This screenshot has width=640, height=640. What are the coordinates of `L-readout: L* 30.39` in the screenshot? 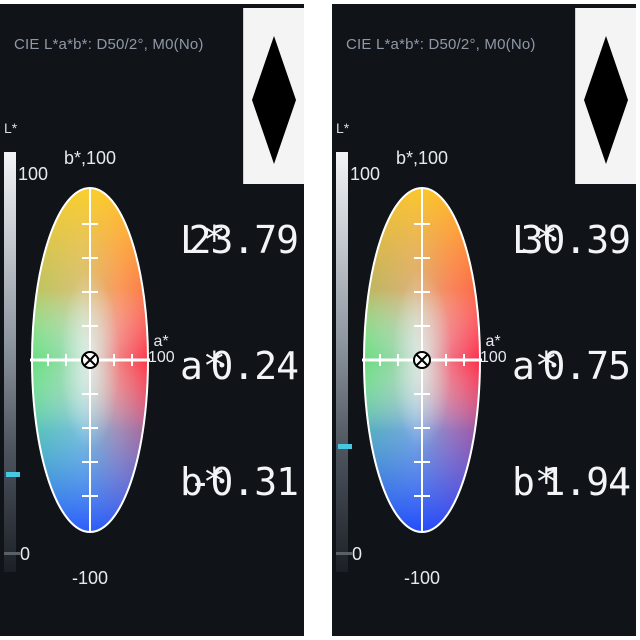 It's located at (574, 243).